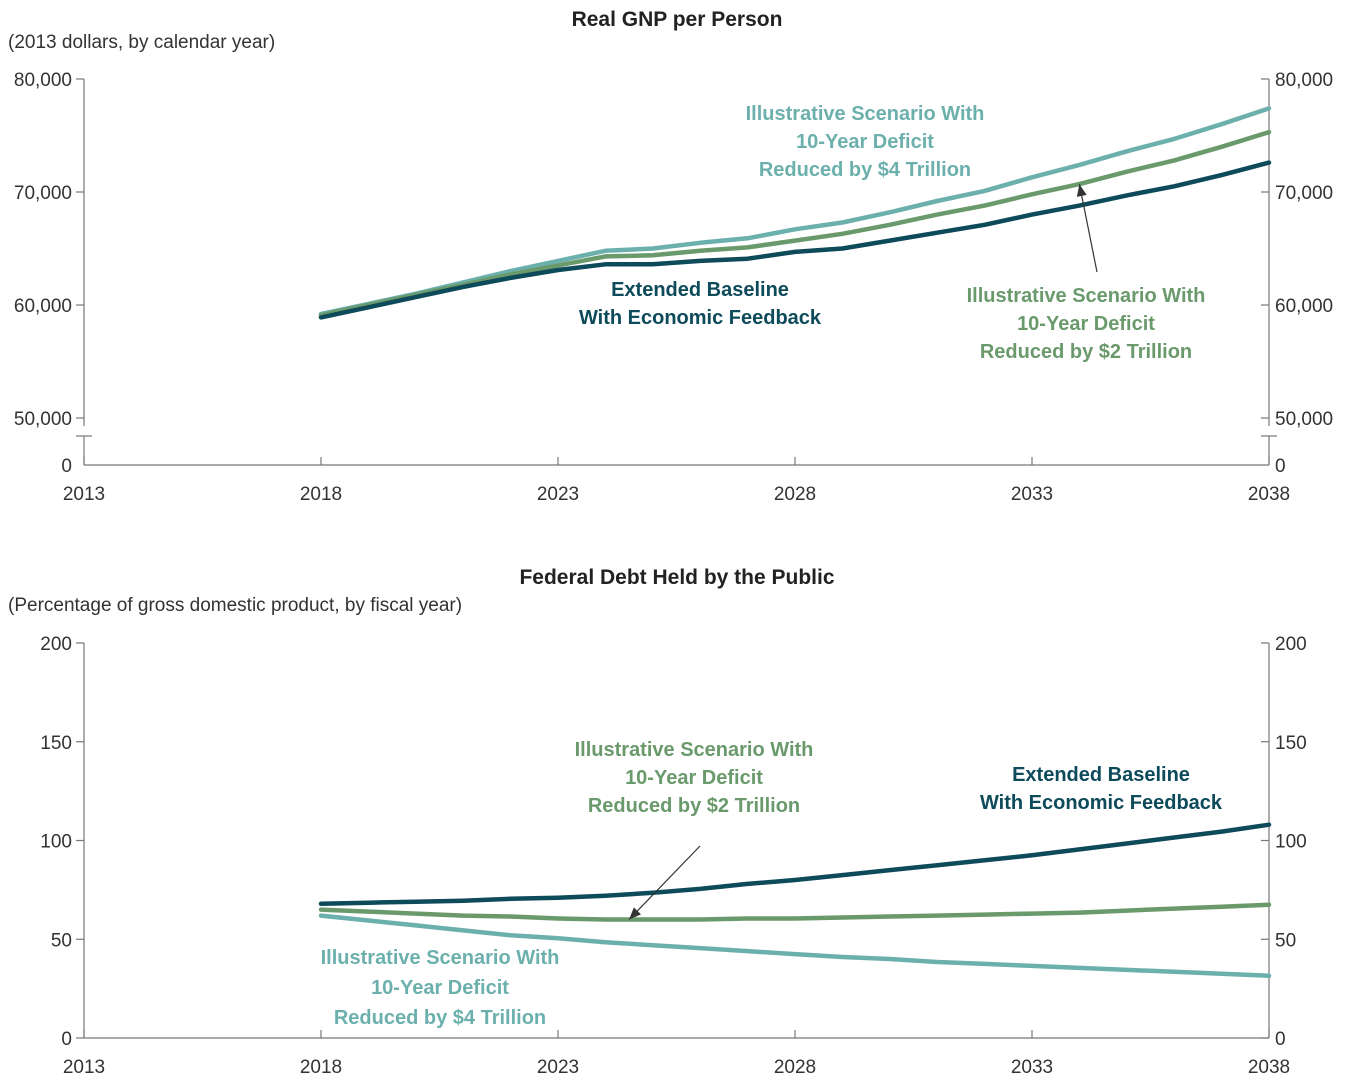 This screenshot has width=1354, height=1076. Describe the element at coordinates (84, 494) in the screenshot. I see `gnp-x-tick-label: 2013` at that location.